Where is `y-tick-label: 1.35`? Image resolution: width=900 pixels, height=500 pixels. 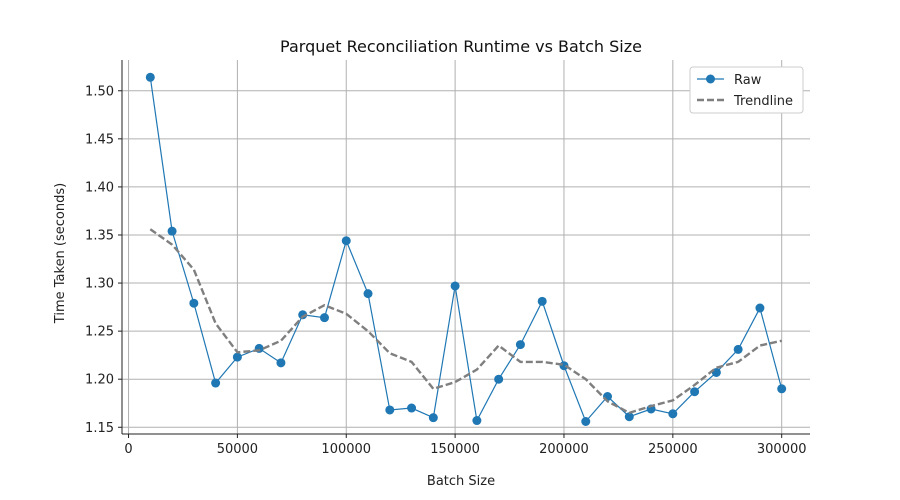 y-tick-label: 1.35 is located at coordinates (99, 235).